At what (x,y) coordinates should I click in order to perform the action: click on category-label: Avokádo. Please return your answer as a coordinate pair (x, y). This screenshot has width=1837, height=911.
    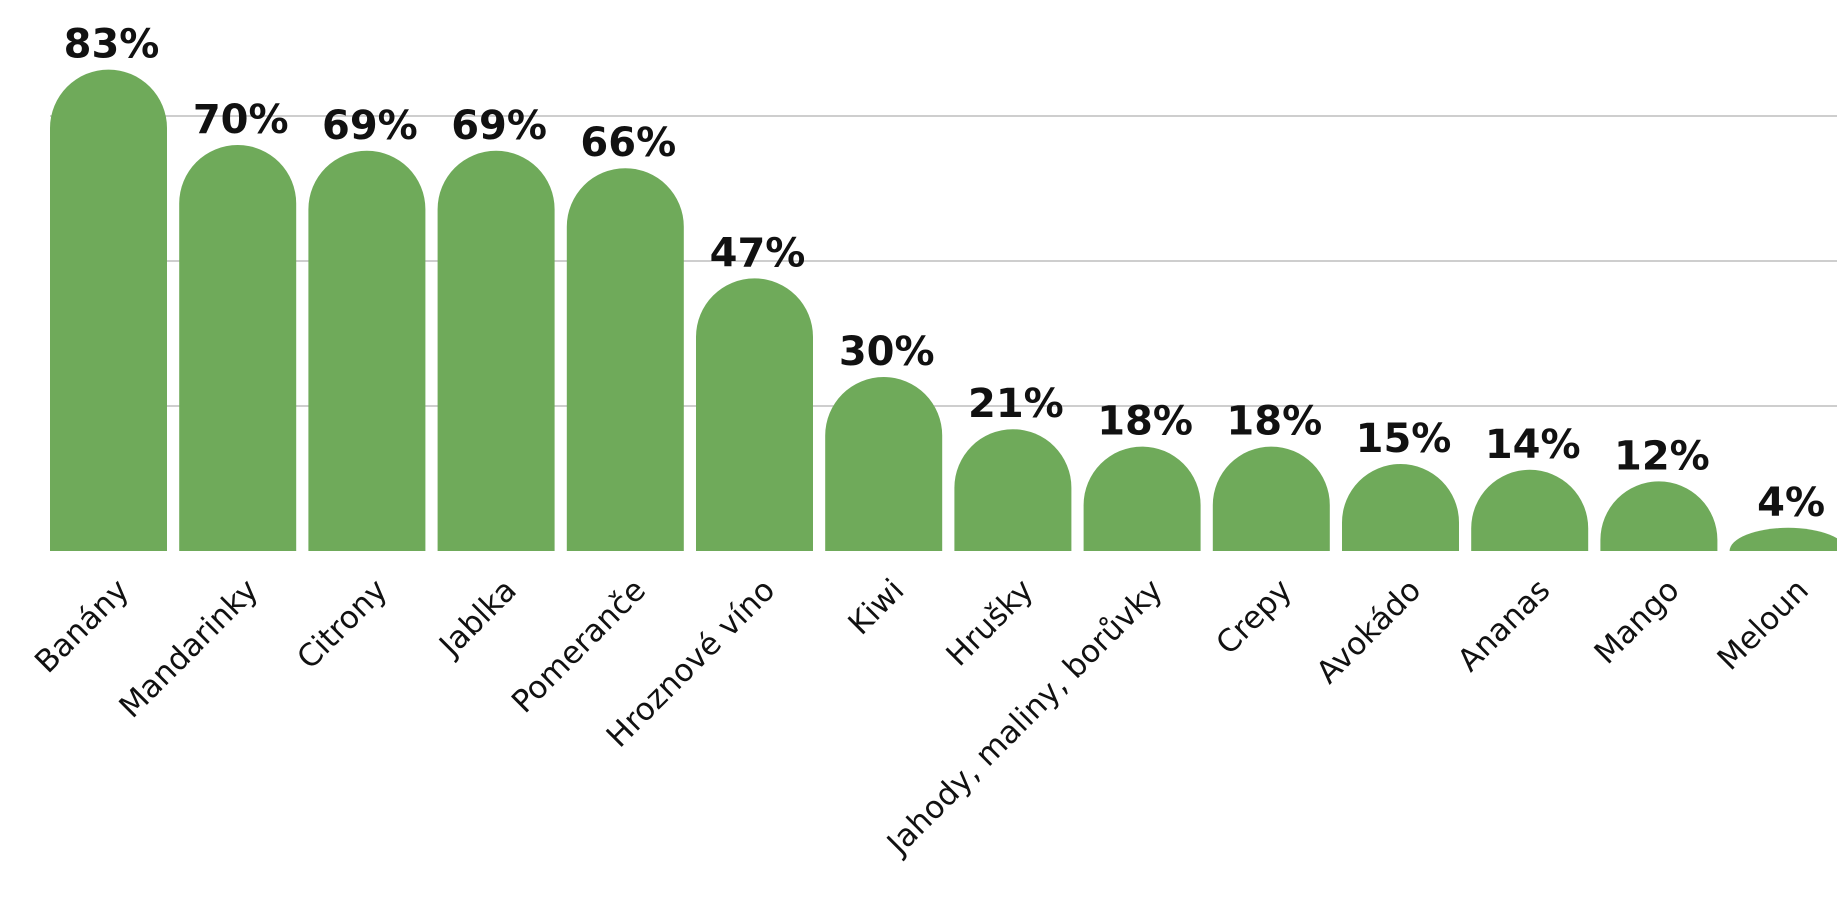
    Looking at the image, I should click on (1369, 631).